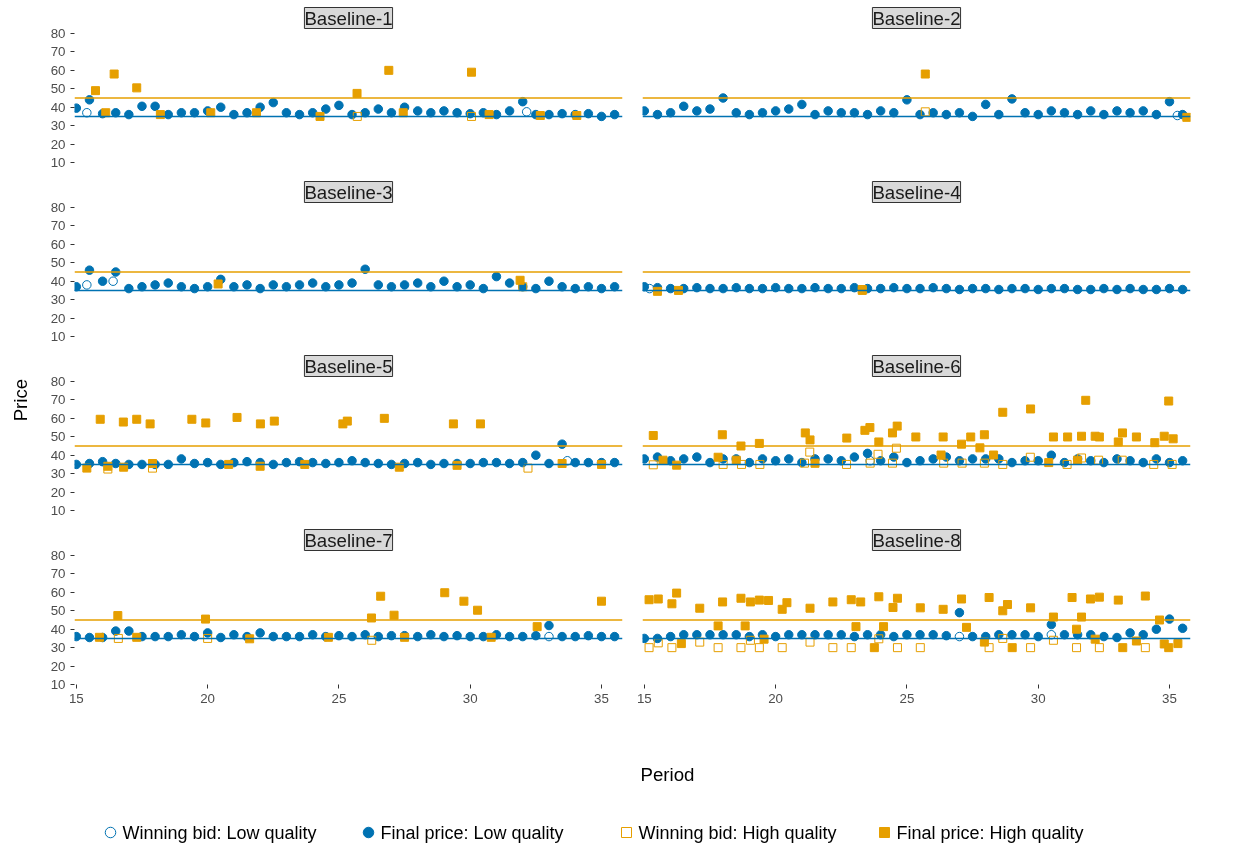 The image size is (1249, 864). What do you see at coordinates (348, 192) in the screenshot?
I see `chart-title: Baseline-3` at bounding box center [348, 192].